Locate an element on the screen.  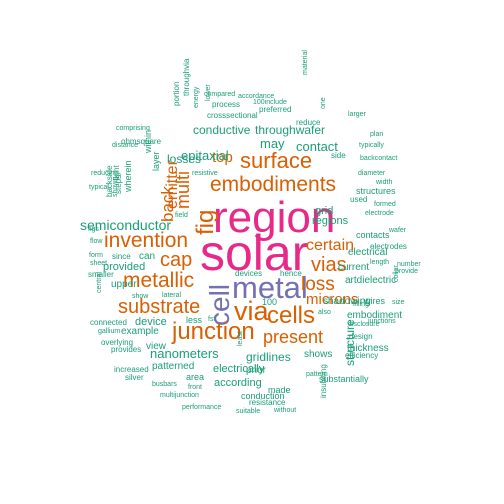
word: side is located at coordinates (338, 155).